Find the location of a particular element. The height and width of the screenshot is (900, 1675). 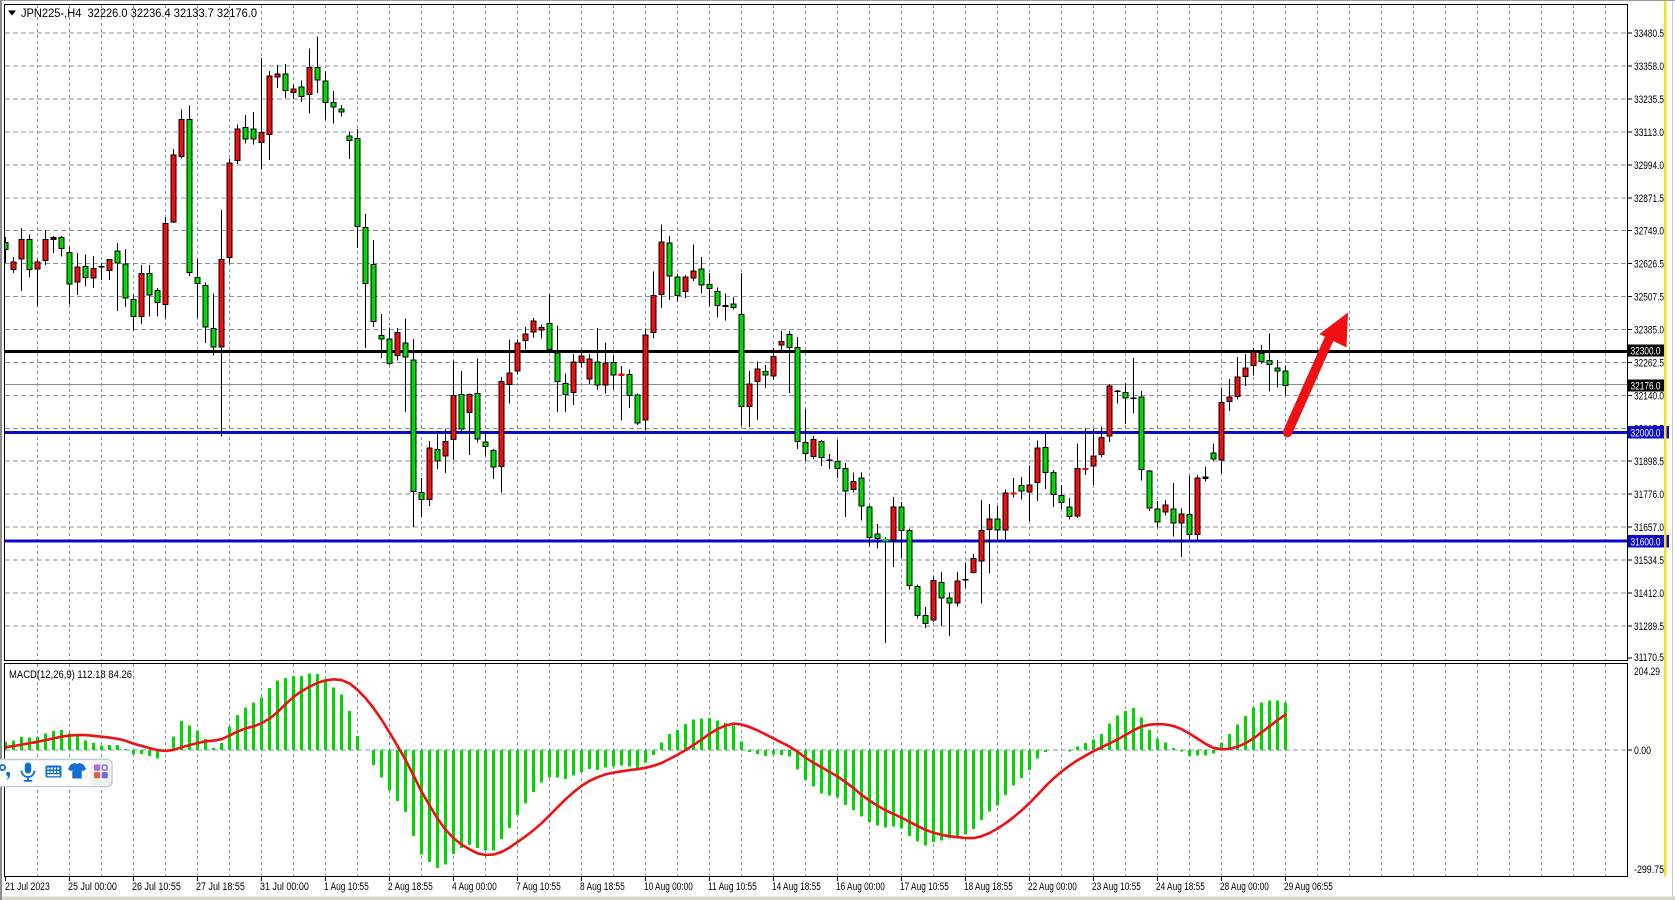

svg-text: 32871.5 is located at coordinates (1649, 199).